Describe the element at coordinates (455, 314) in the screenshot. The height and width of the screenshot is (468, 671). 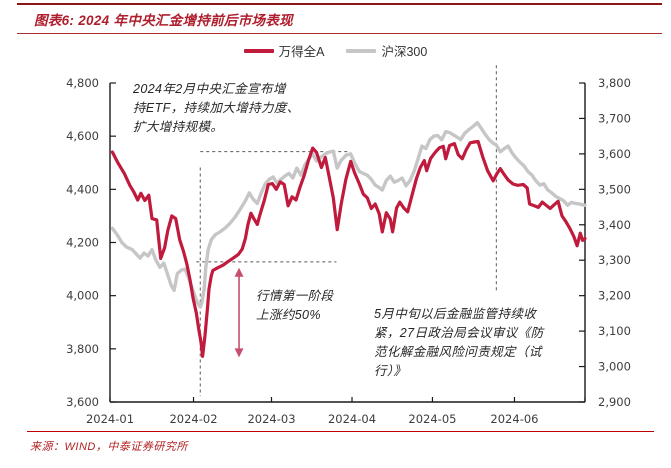
I see `annotation-line: 5月中旬以后金融监管持续收` at that location.